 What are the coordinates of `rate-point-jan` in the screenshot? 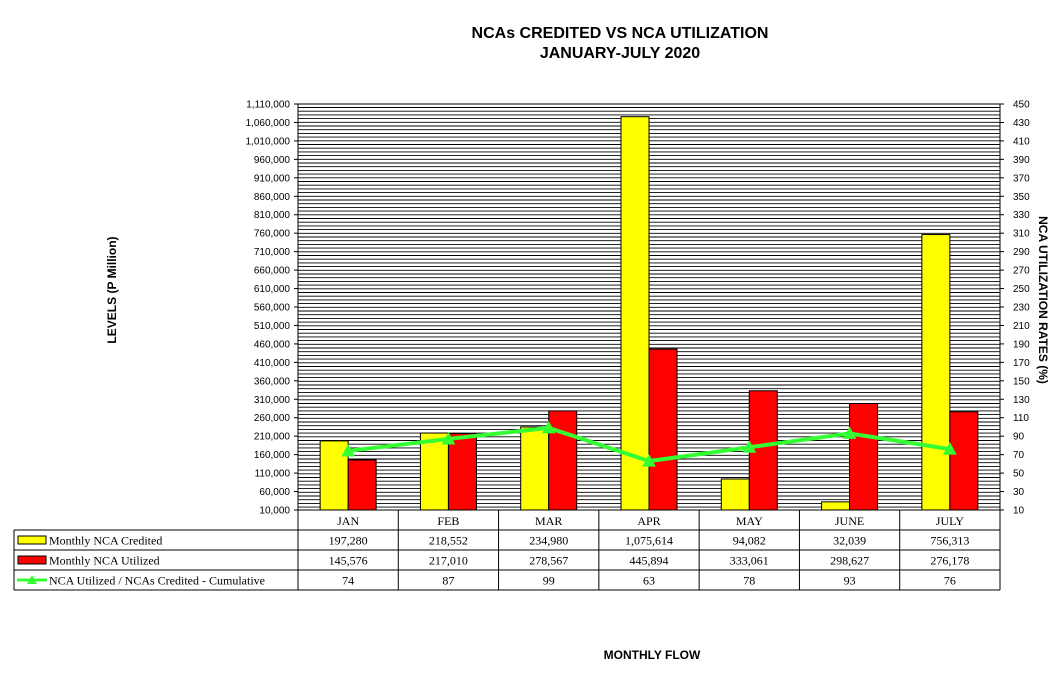 It's located at (348, 450).